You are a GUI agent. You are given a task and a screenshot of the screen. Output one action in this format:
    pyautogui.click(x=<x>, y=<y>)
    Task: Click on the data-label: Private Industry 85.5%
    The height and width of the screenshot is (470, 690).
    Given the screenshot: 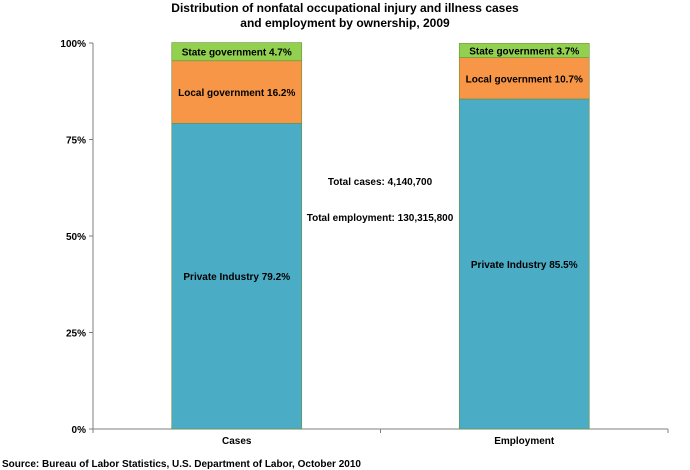 What is the action you would take?
    pyautogui.click(x=524, y=265)
    